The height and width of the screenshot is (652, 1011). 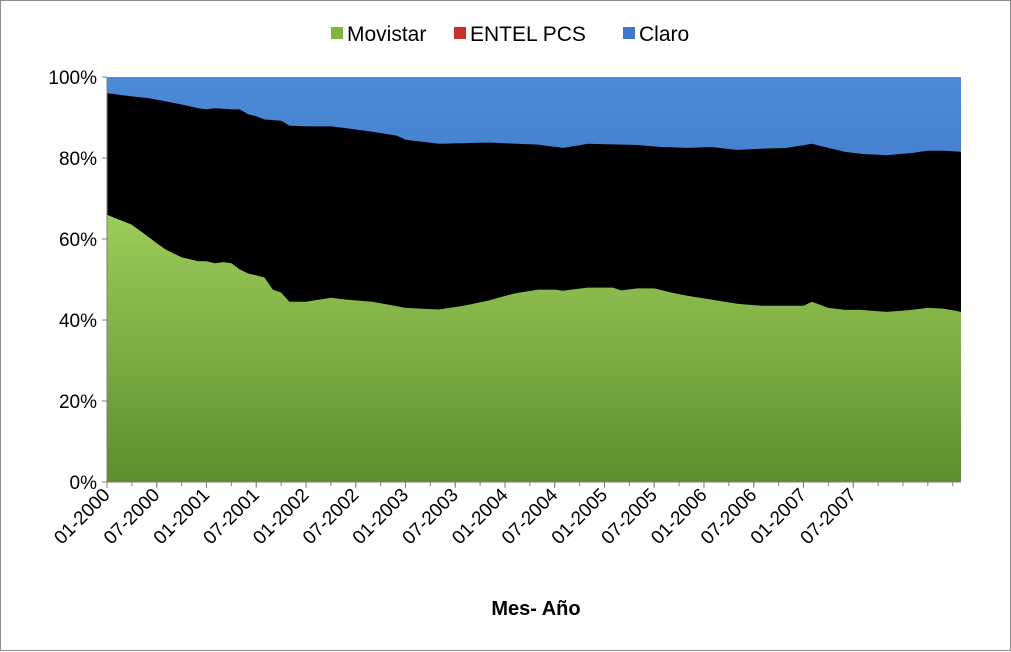 I want to click on y-tick-label: 80%, so click(x=78, y=159).